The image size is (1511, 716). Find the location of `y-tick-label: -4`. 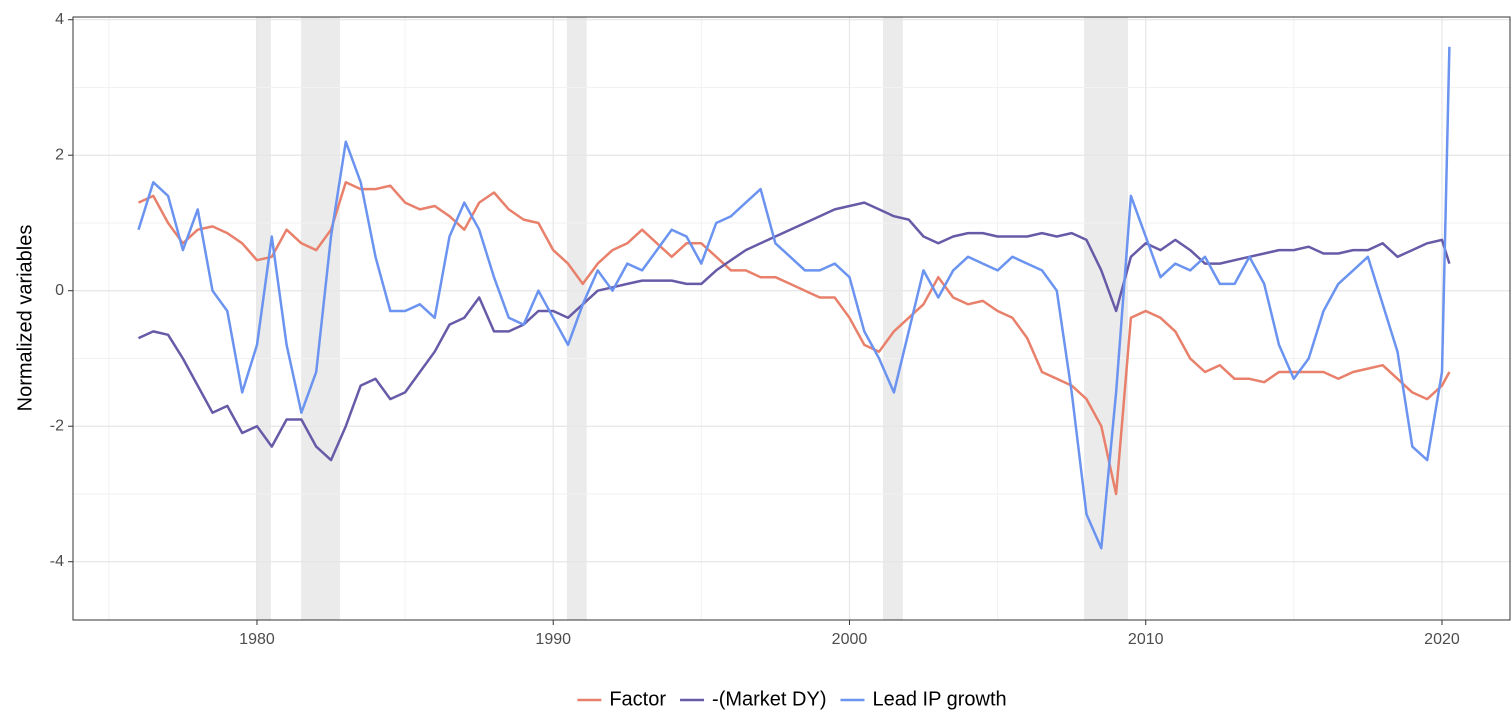

y-tick-label: -4 is located at coordinates (57, 561).